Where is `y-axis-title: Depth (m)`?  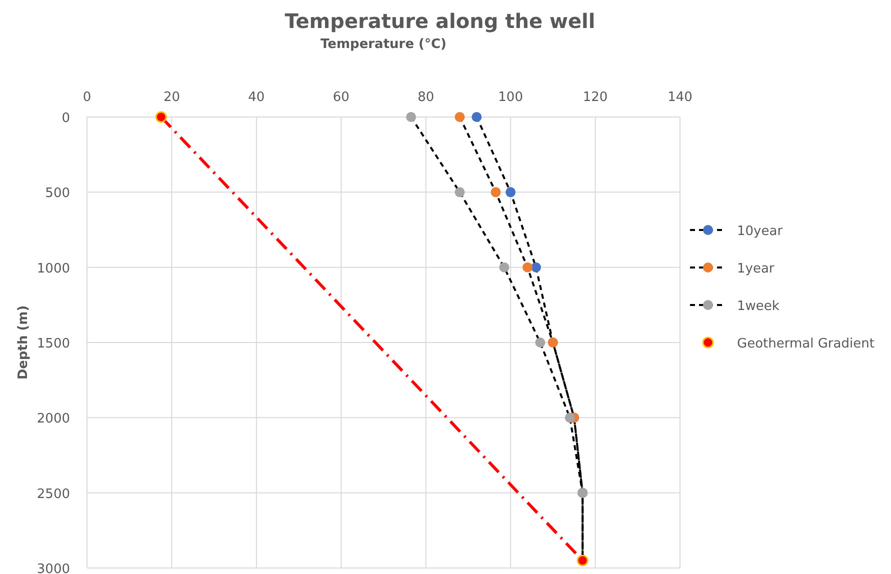
y-axis-title: Depth (m) is located at coordinates (23, 342).